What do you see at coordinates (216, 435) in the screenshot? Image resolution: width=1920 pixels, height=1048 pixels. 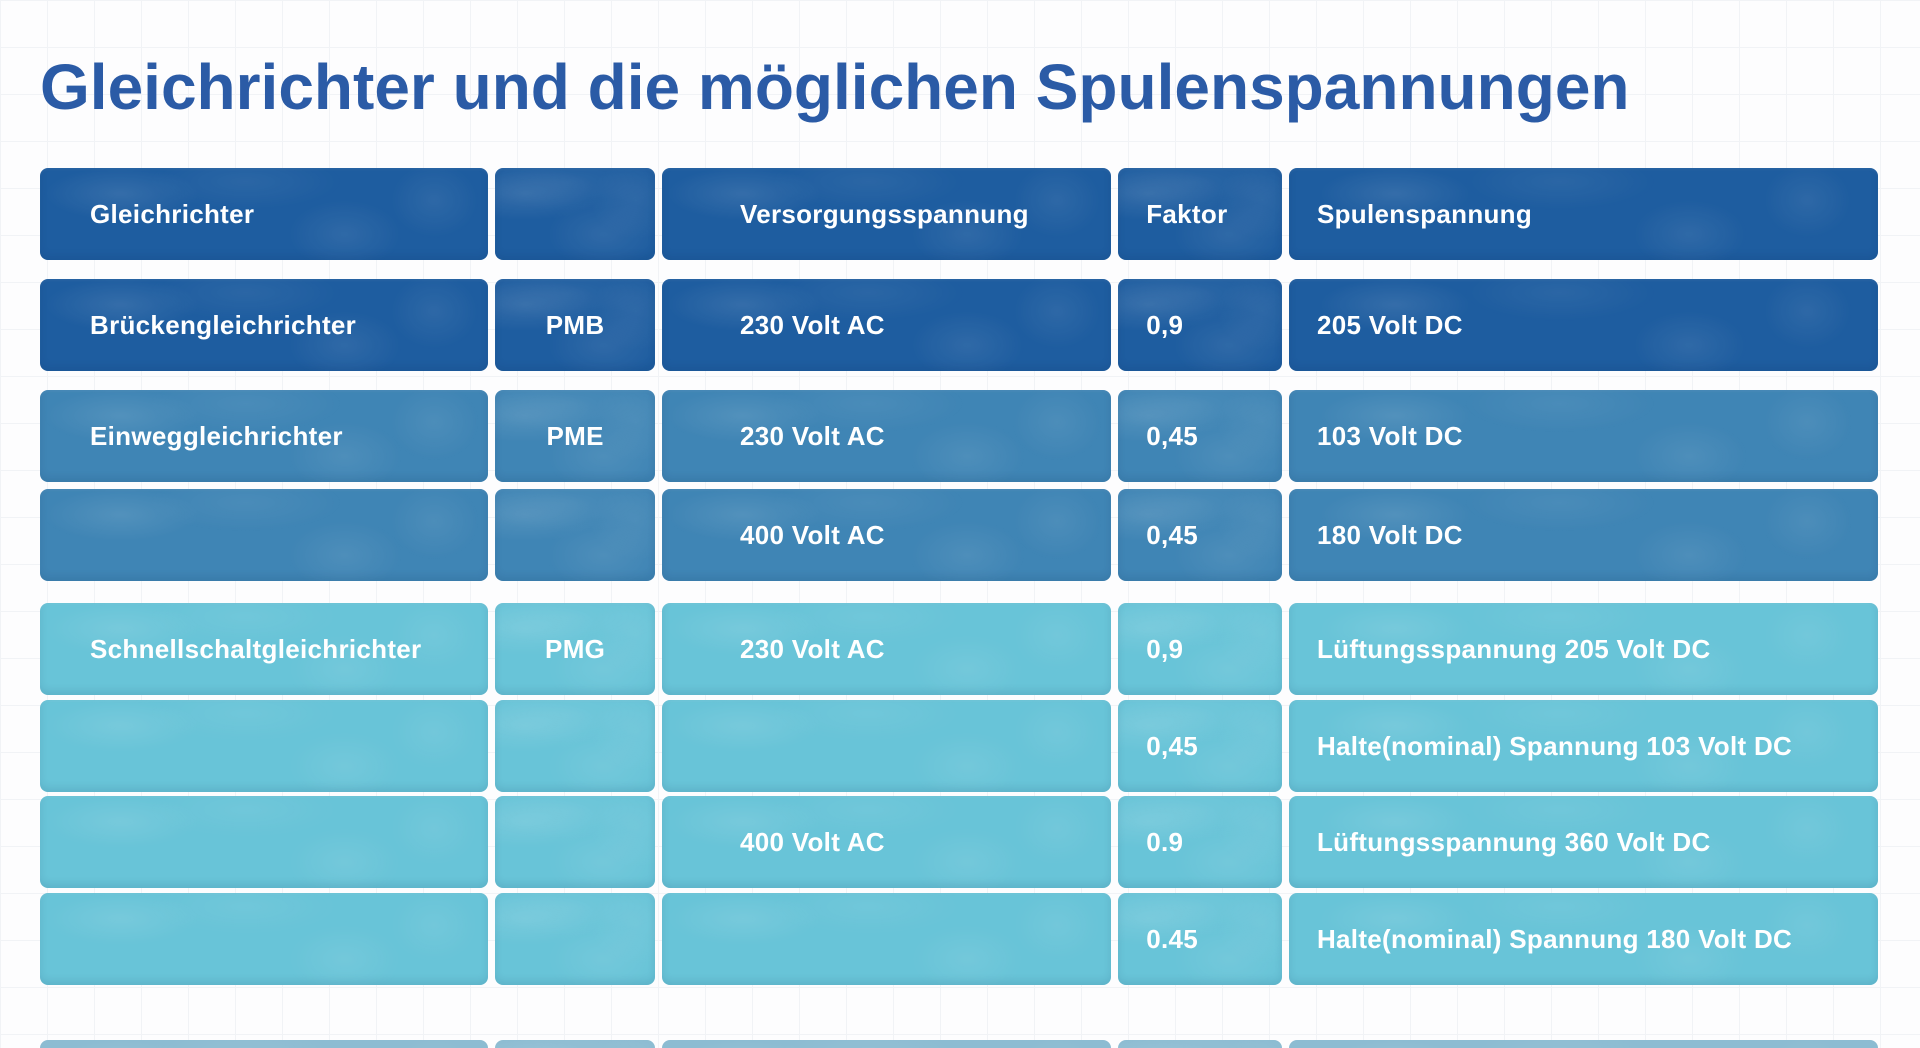 I see `cell-text: Einweggleichrichter` at bounding box center [216, 435].